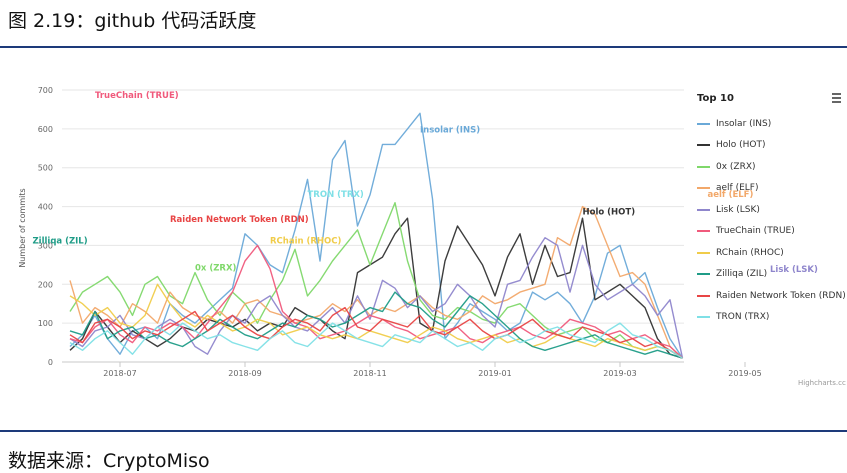 The image size is (847, 473). Describe the element at coordinates (609, 212) in the screenshot. I see `series-data-label: Holo (HOT)` at that location.